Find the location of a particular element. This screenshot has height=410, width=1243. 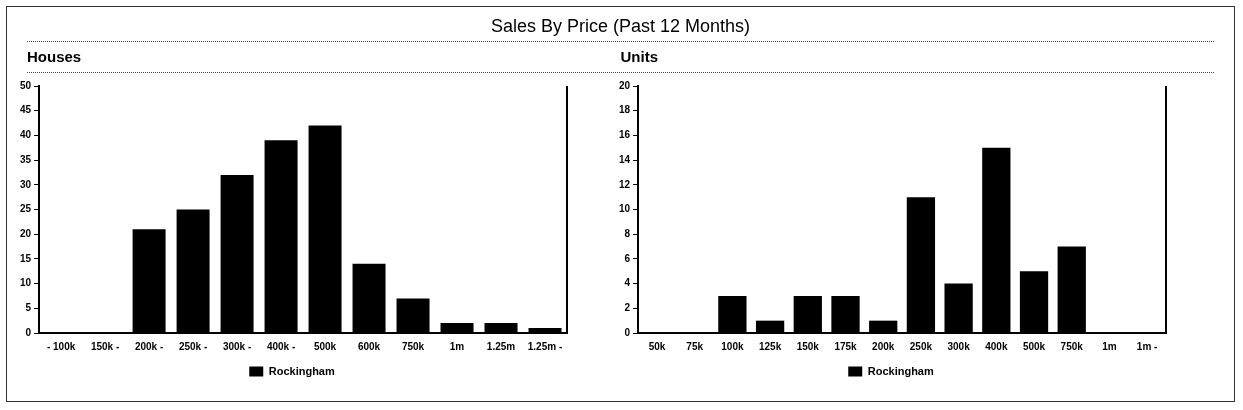

y-tick-label: 18 is located at coordinates (624, 110).